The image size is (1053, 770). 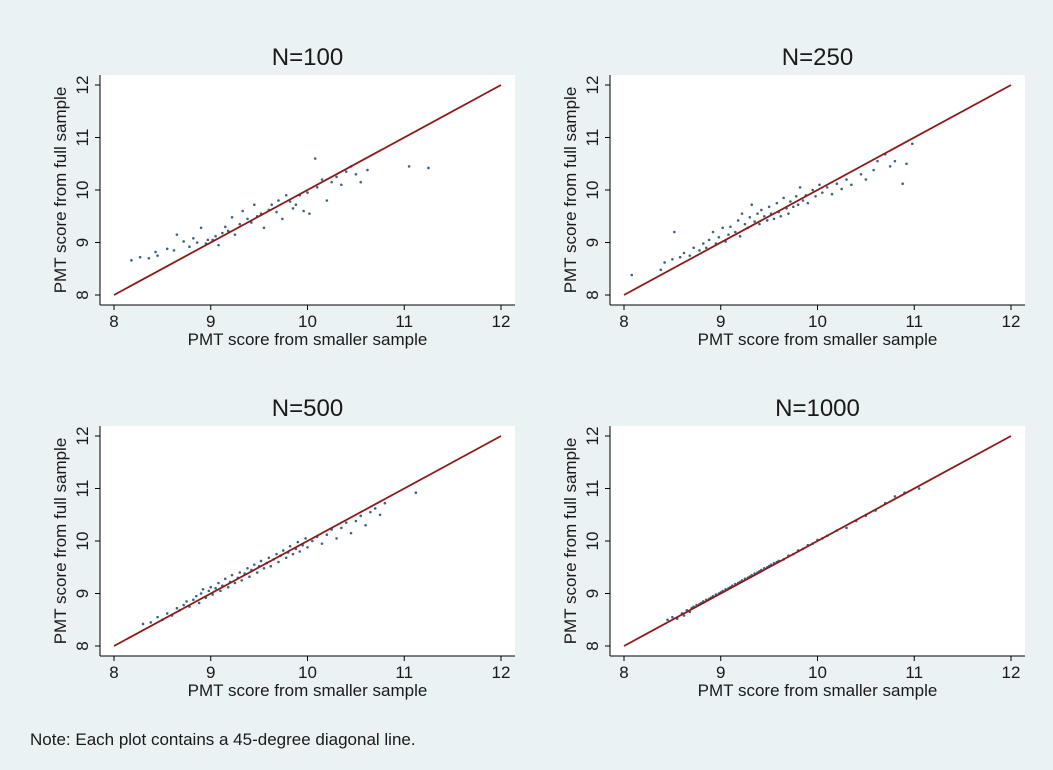 I want to click on y-tick-label: 8, so click(x=592, y=294).